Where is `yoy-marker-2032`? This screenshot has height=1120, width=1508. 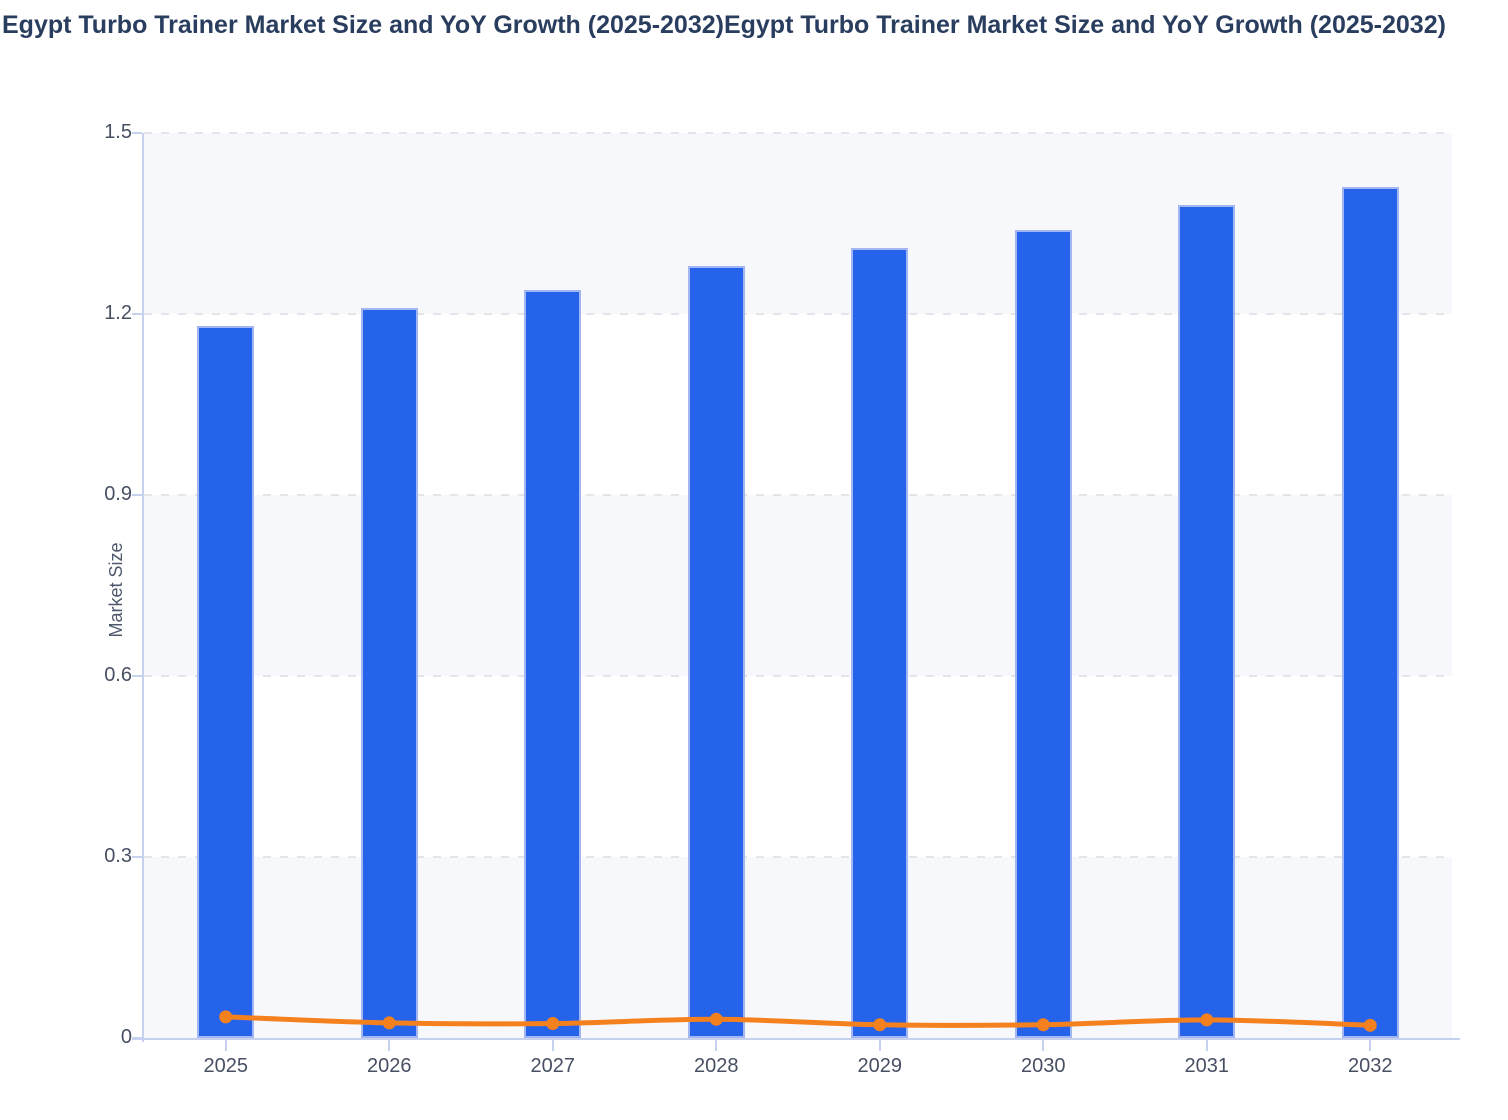
yoy-marker-2032 is located at coordinates (1370, 1025).